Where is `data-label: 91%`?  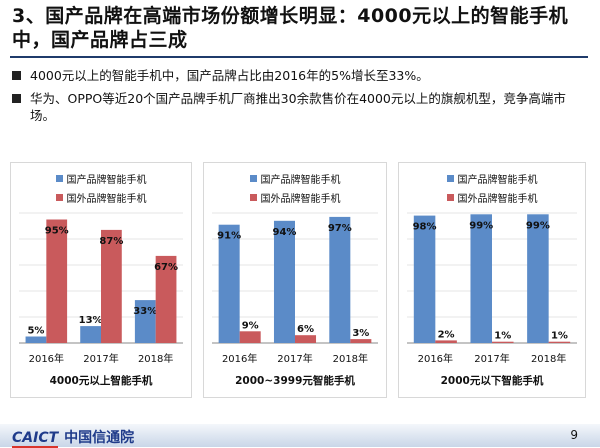
data-label: 91% is located at coordinates (229, 236).